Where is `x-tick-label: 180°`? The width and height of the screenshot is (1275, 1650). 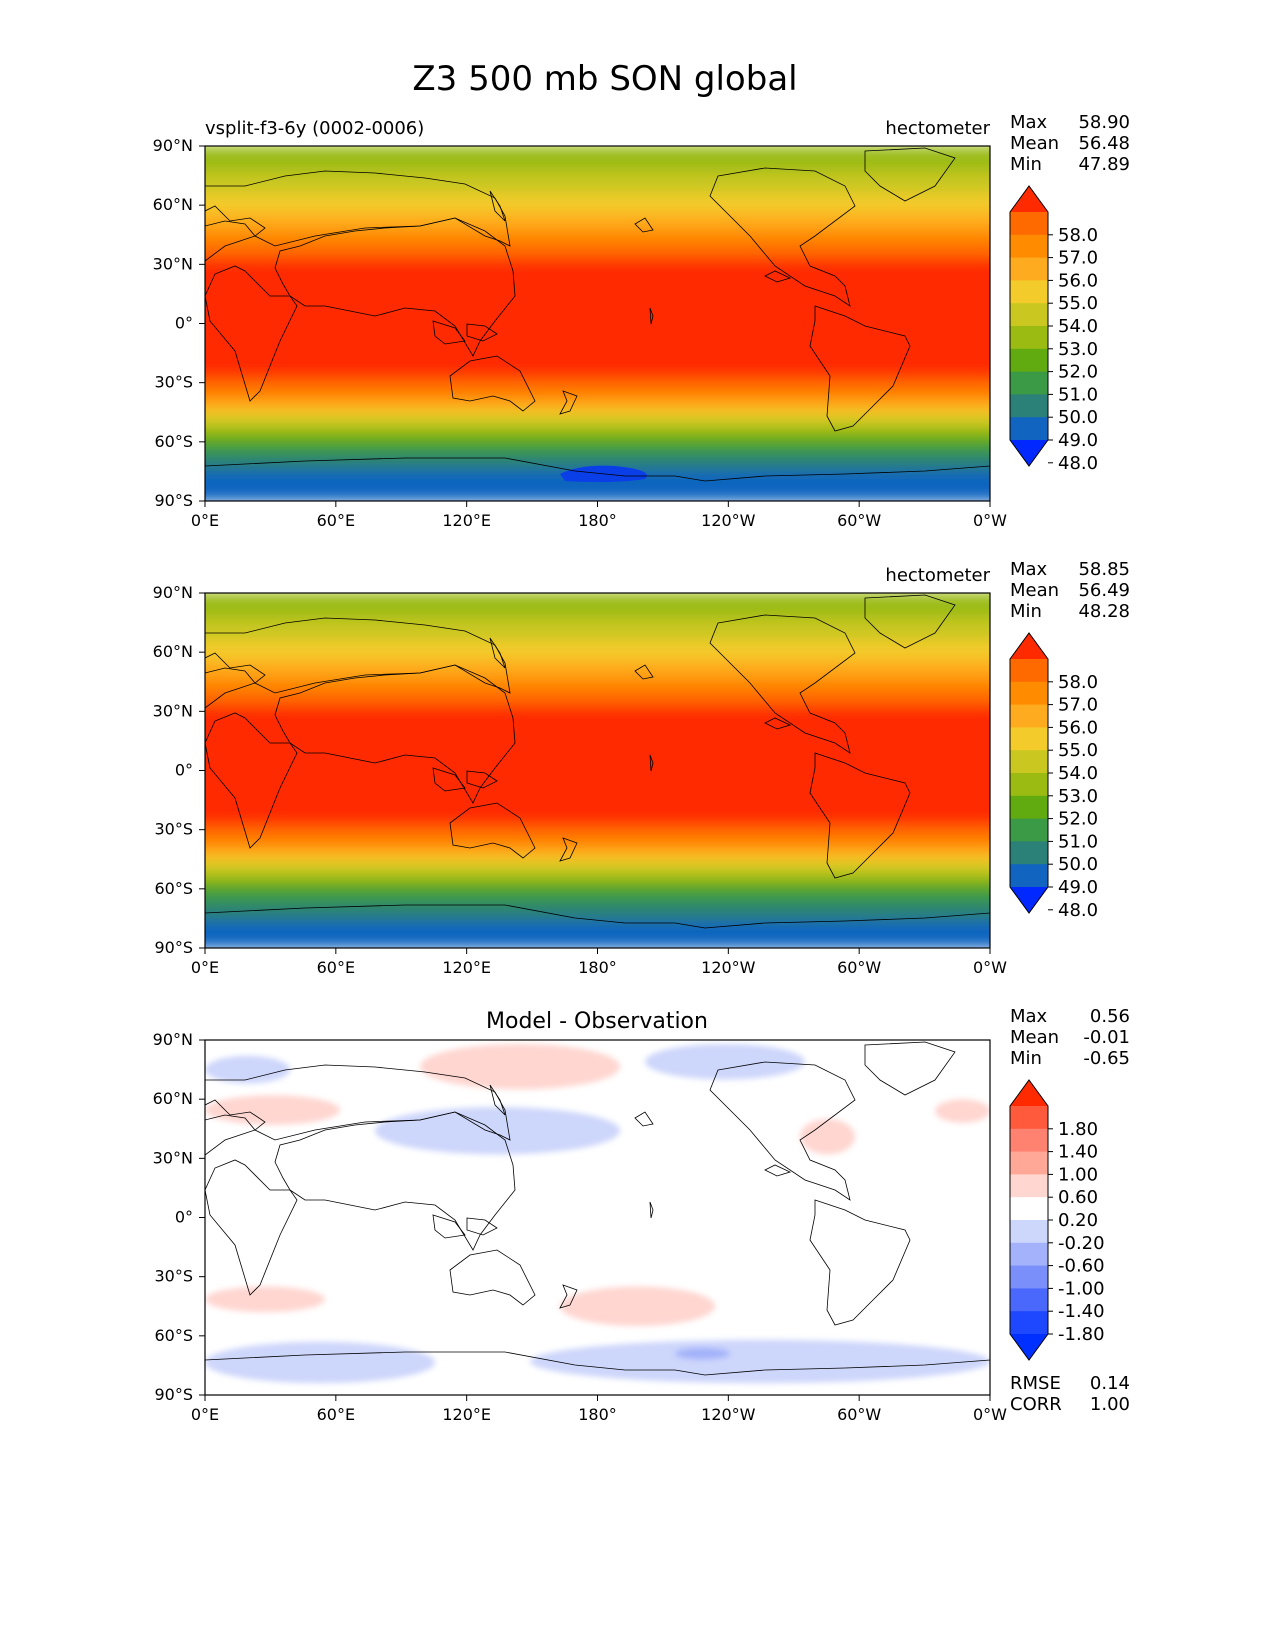 x-tick-label: 180° is located at coordinates (597, 1414).